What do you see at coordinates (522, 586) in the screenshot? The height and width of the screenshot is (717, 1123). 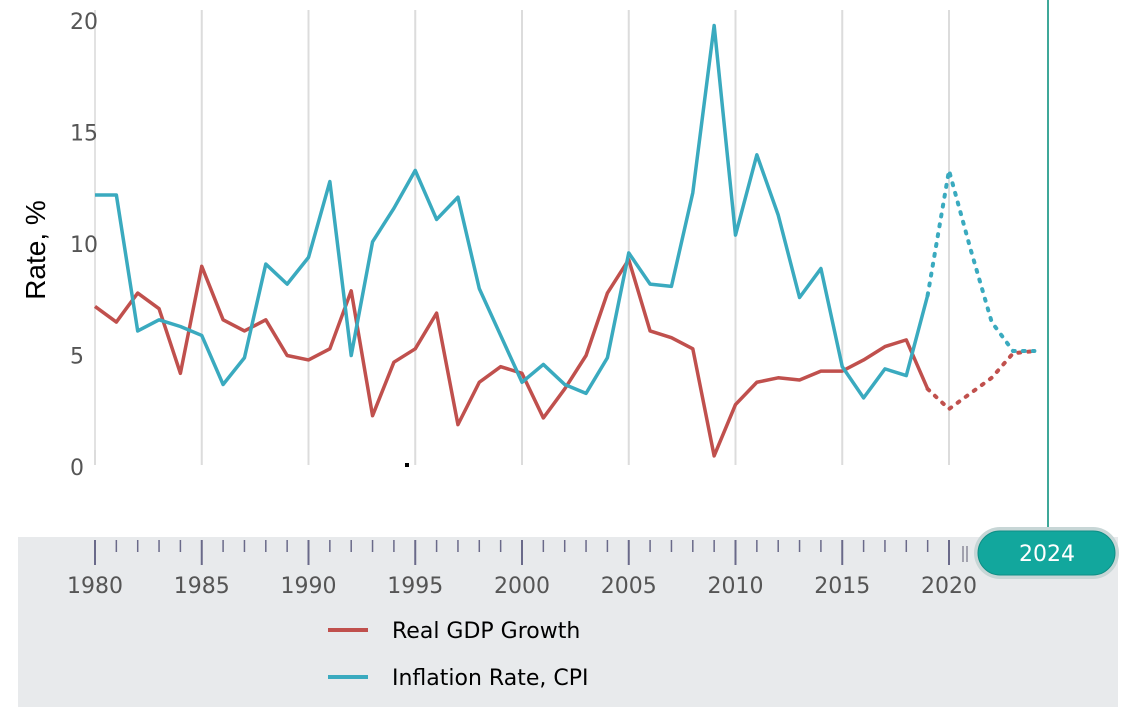 I see `x-tick-label: 2000` at bounding box center [522, 586].